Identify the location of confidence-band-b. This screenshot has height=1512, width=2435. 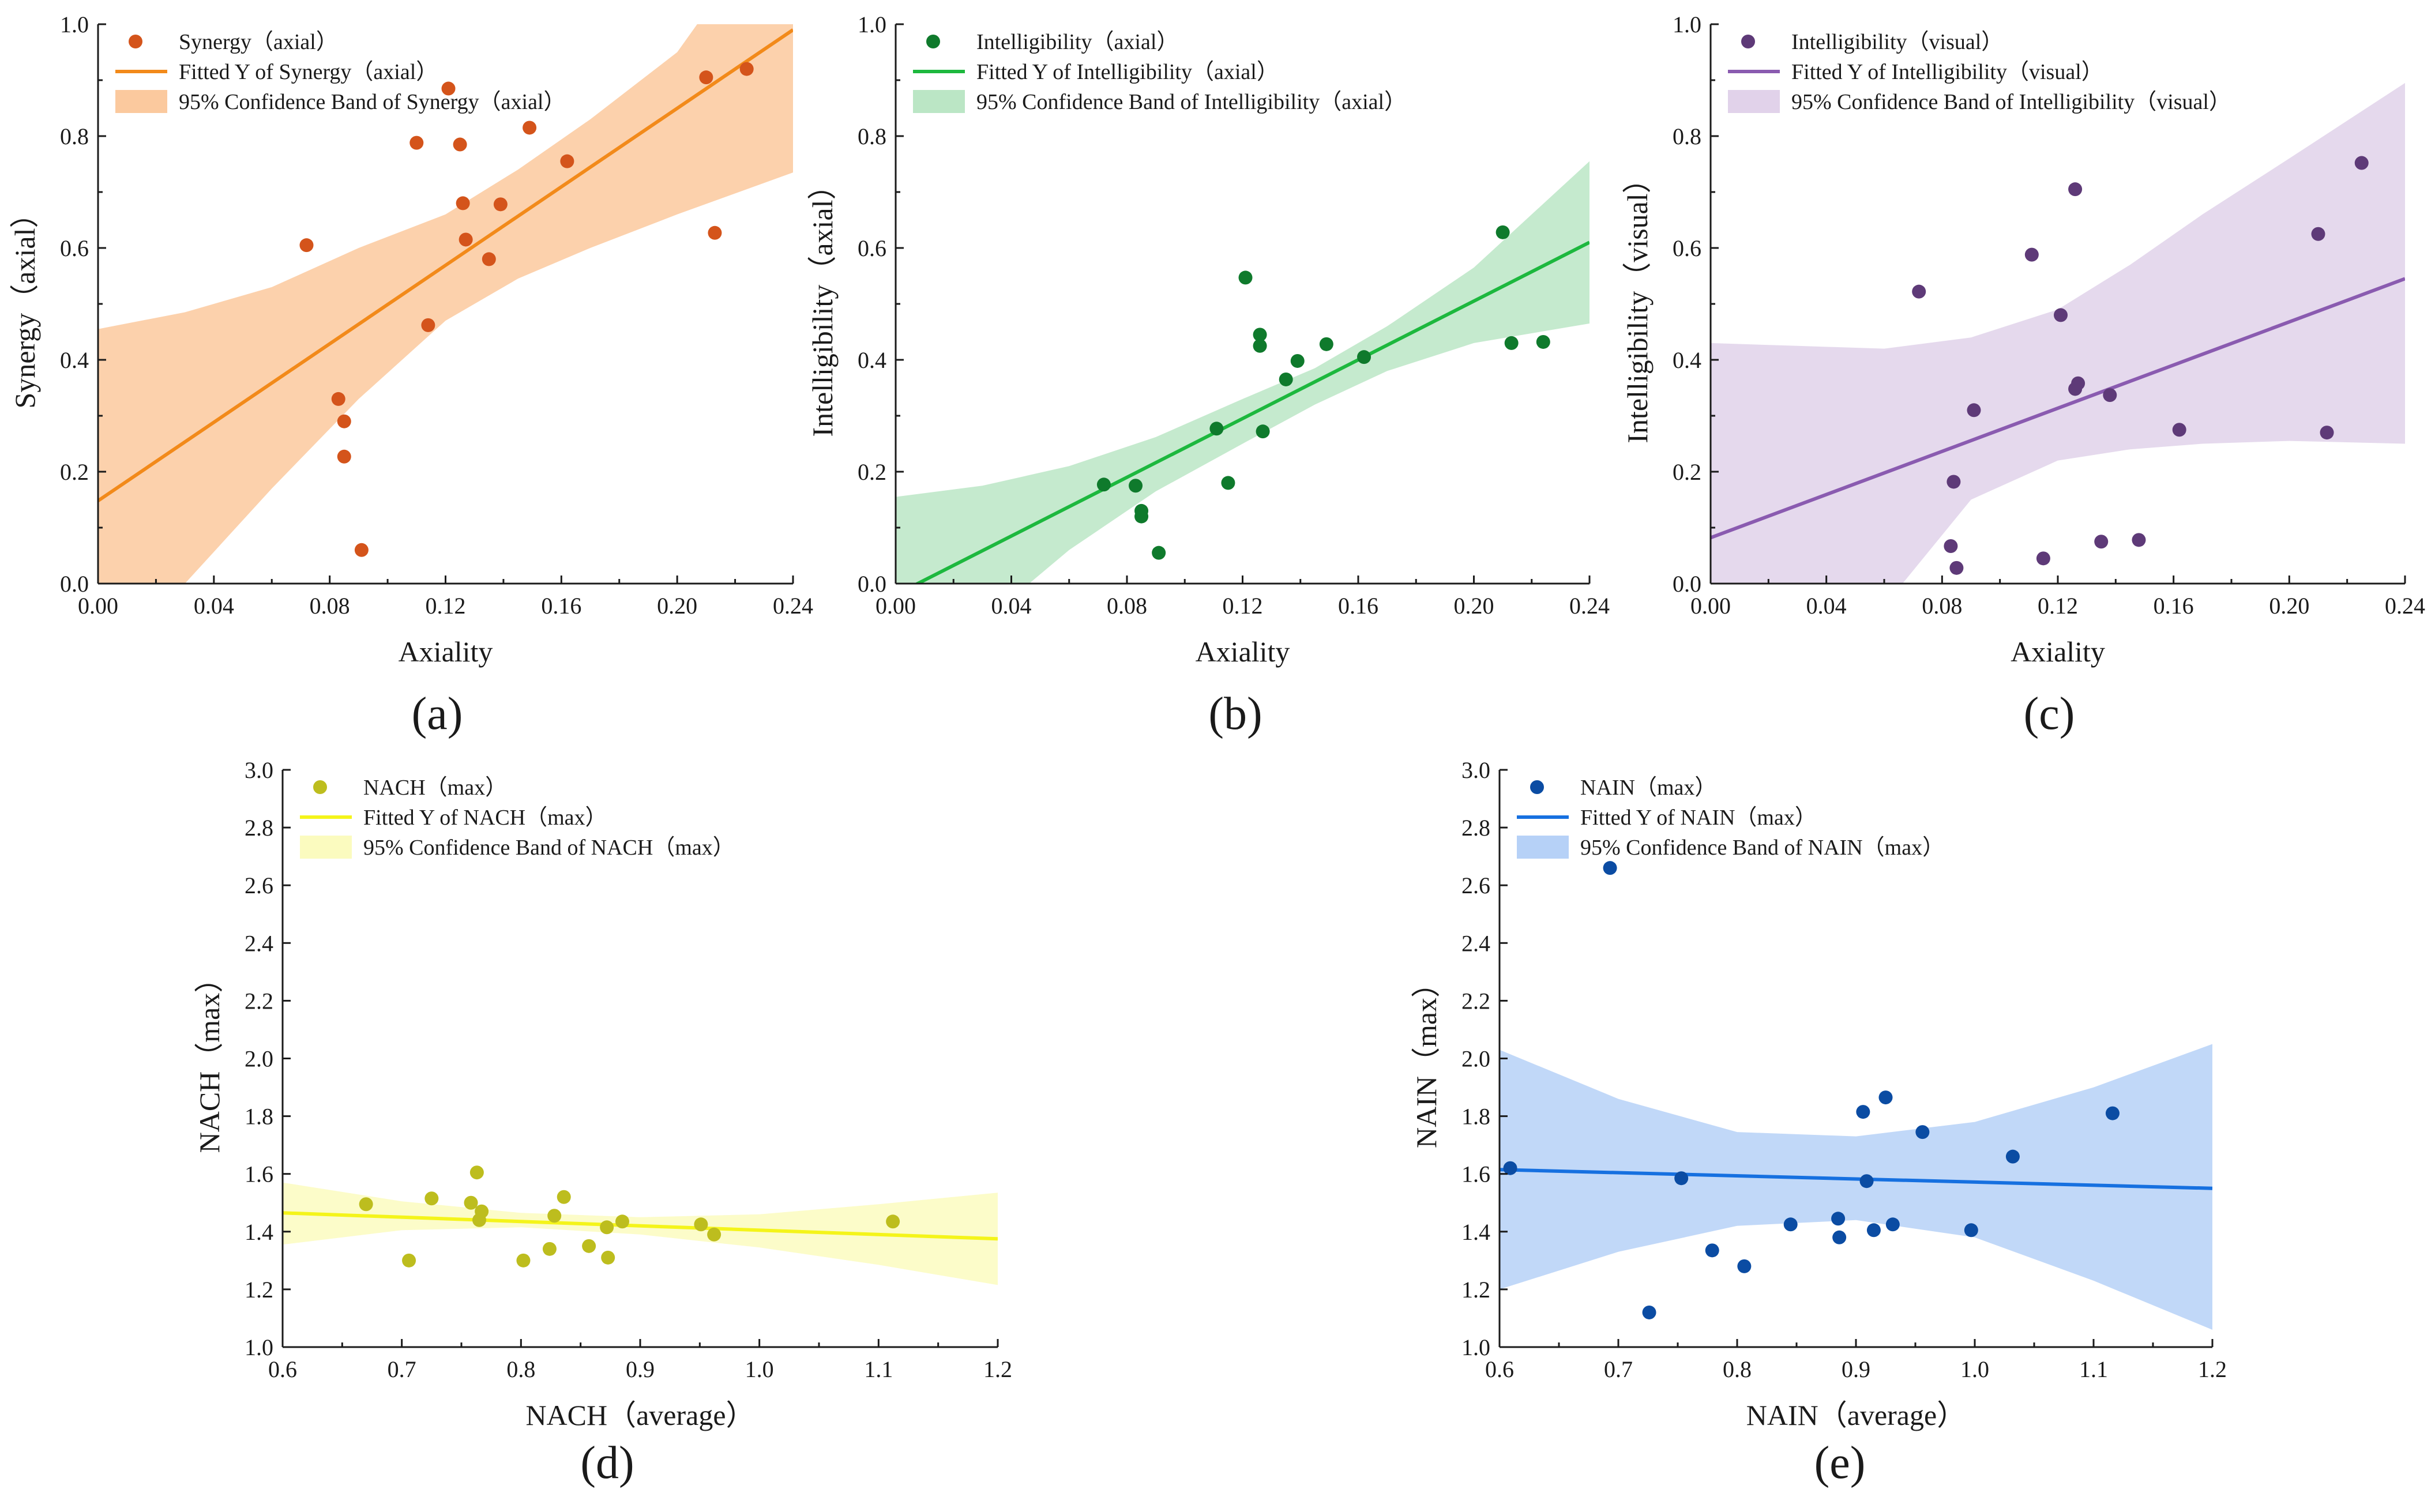
(1243, 372).